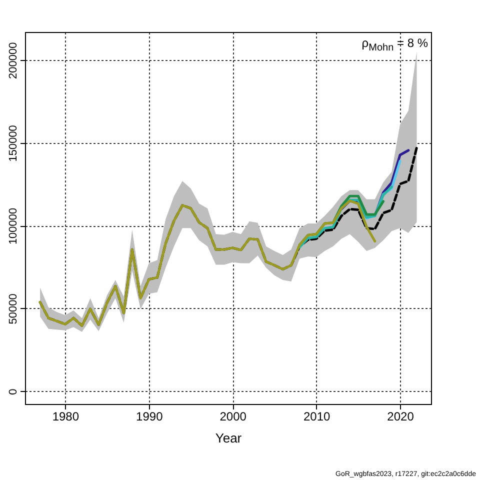  I want to click on x-tick-label: 2020, so click(400, 417).